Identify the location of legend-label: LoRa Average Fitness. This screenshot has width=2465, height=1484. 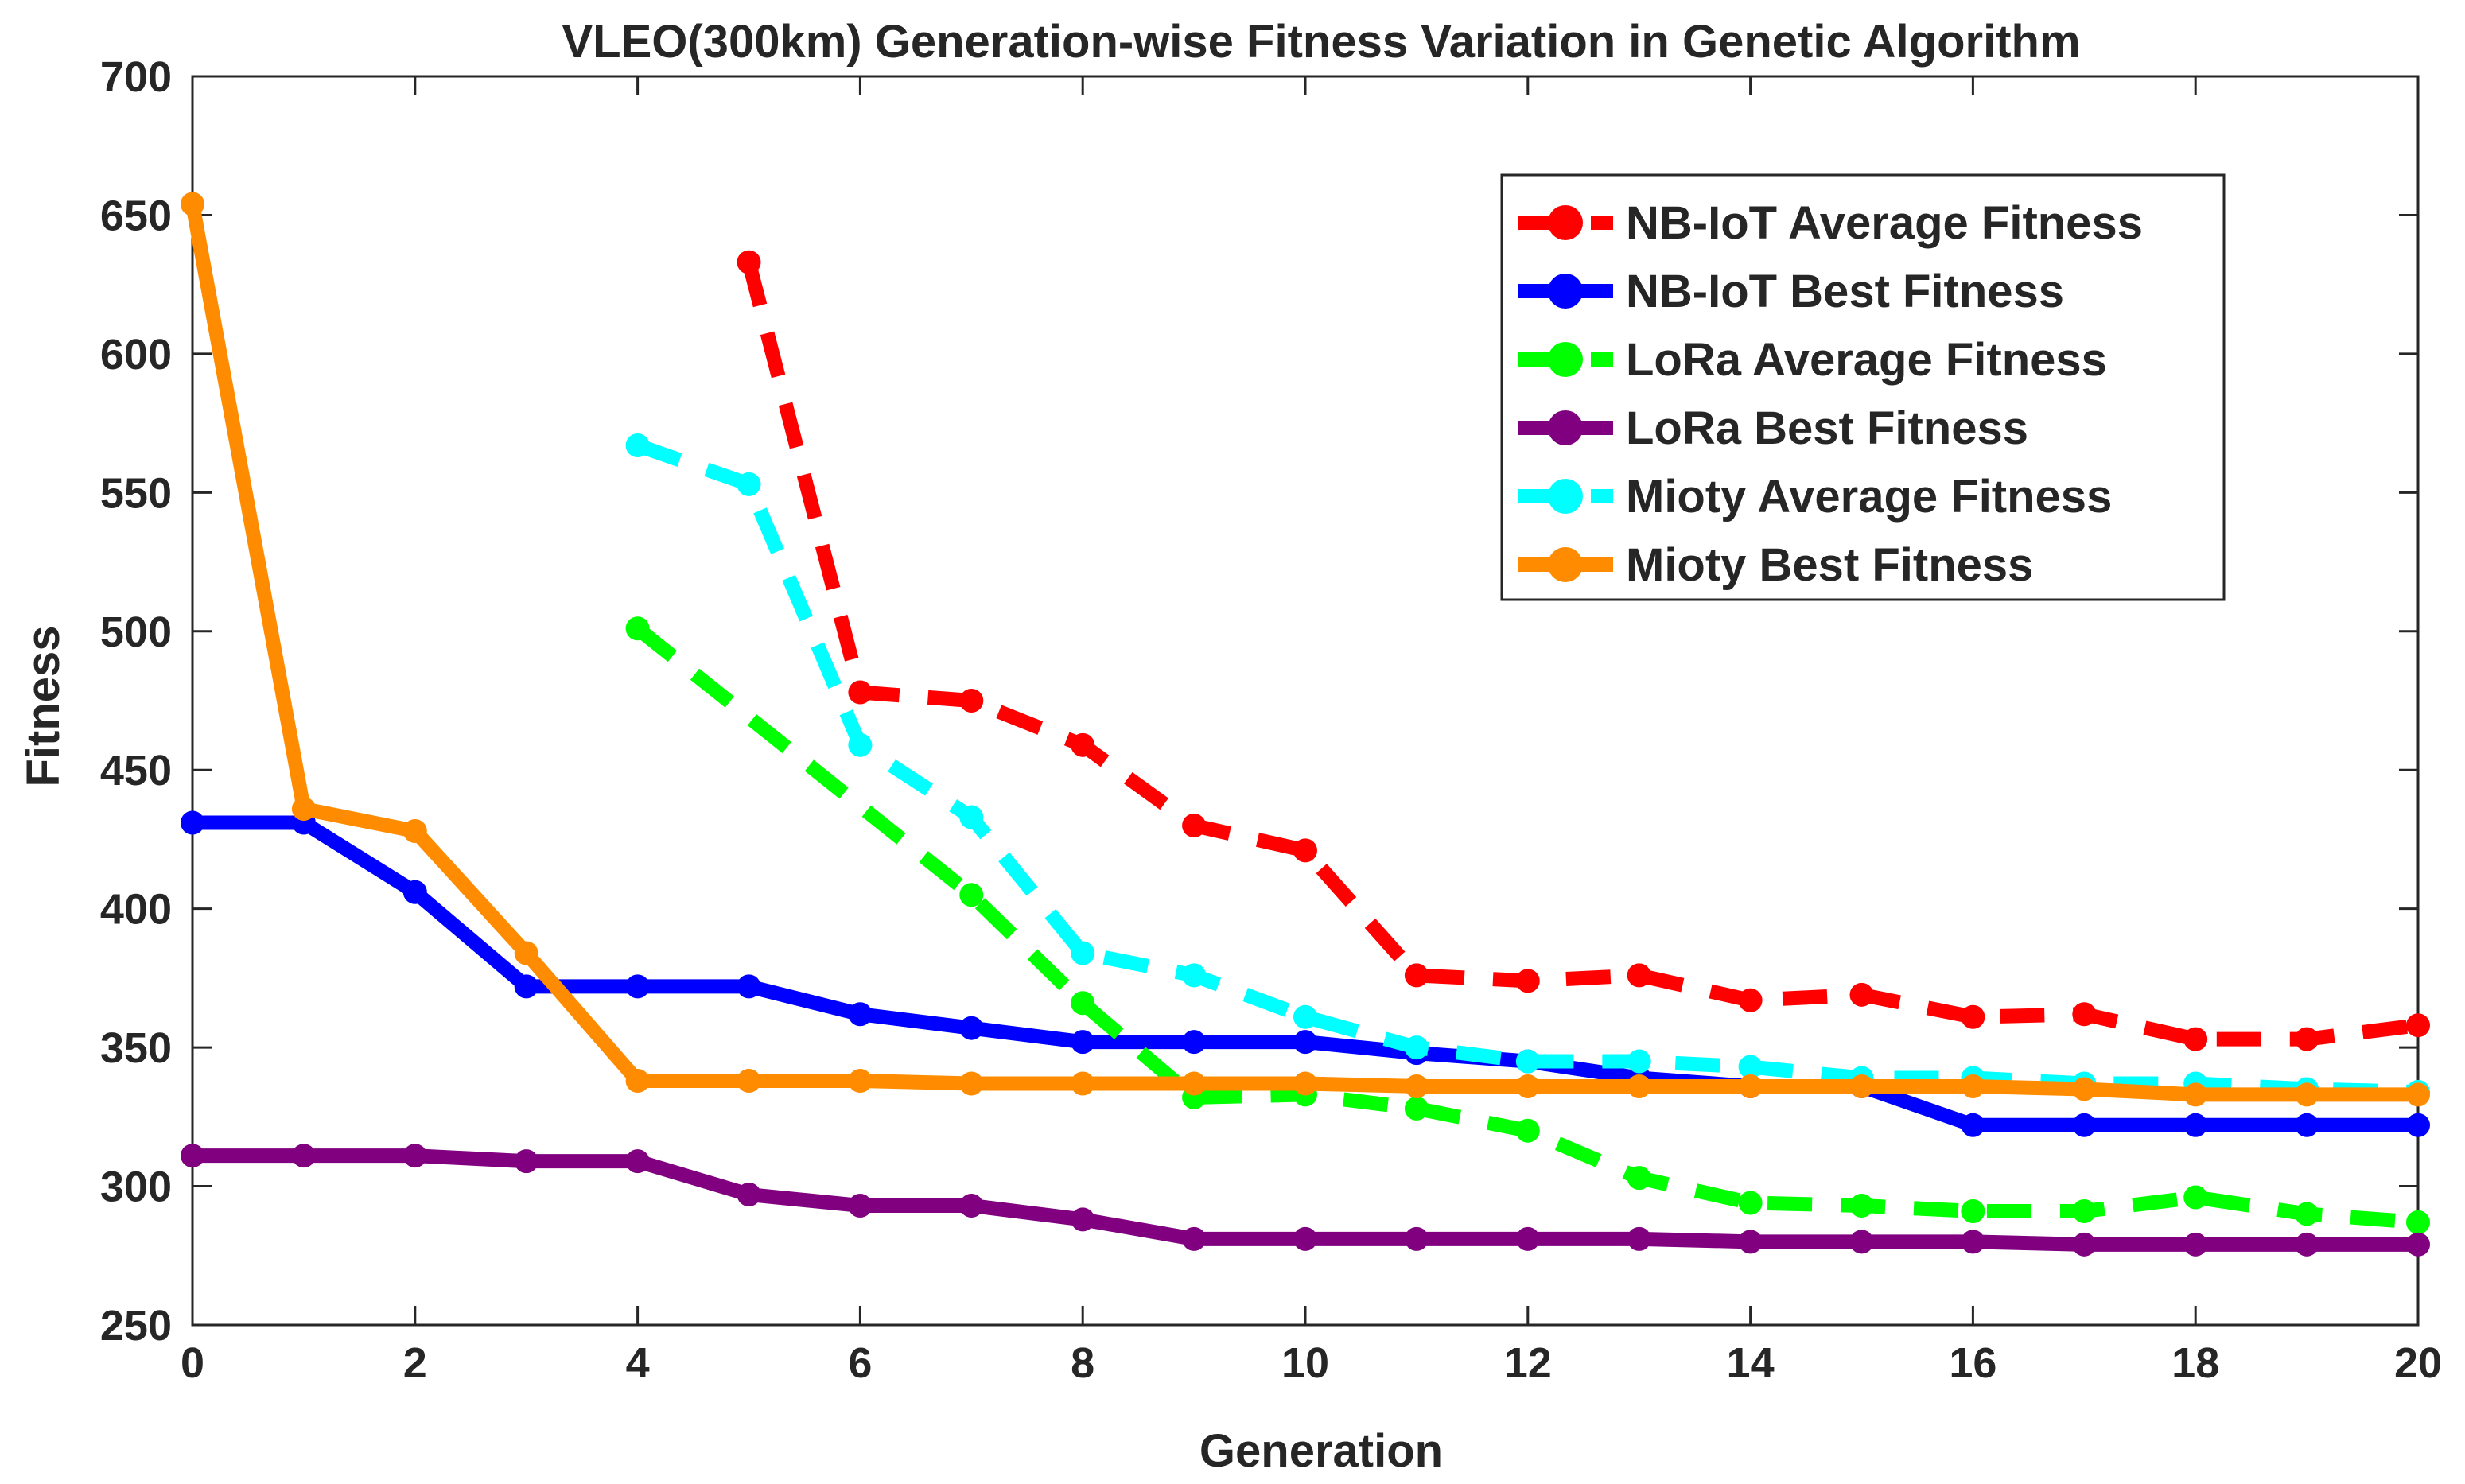
(1866, 360).